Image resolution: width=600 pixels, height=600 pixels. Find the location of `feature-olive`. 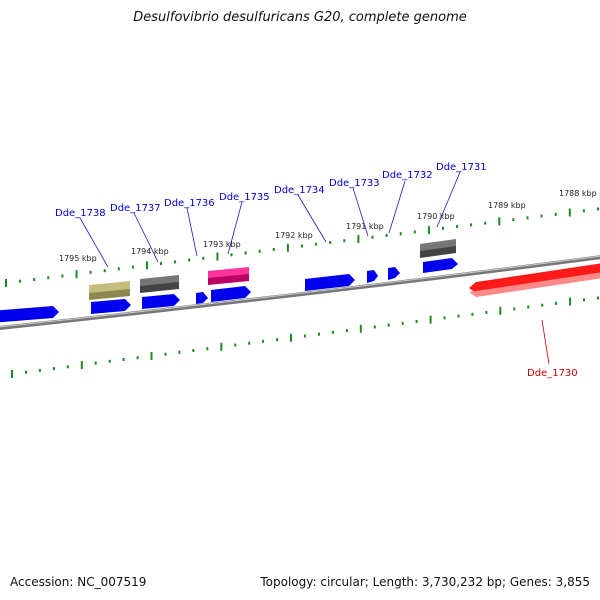

feature-olive is located at coordinates (109, 290).